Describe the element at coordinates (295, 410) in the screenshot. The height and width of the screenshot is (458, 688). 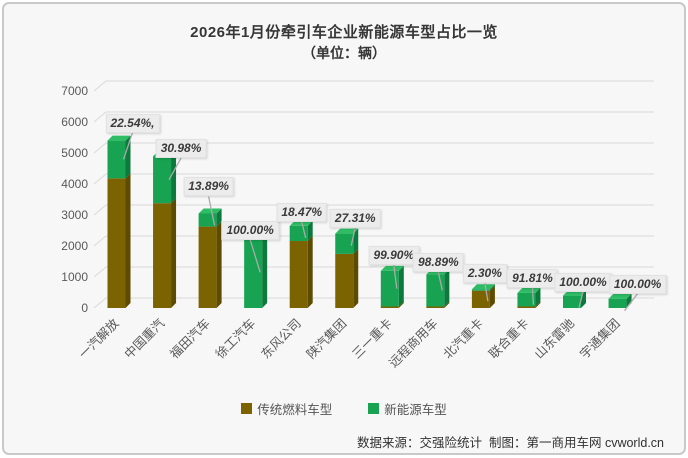
I see `legend-trad-label: 传统燃料车型` at that location.